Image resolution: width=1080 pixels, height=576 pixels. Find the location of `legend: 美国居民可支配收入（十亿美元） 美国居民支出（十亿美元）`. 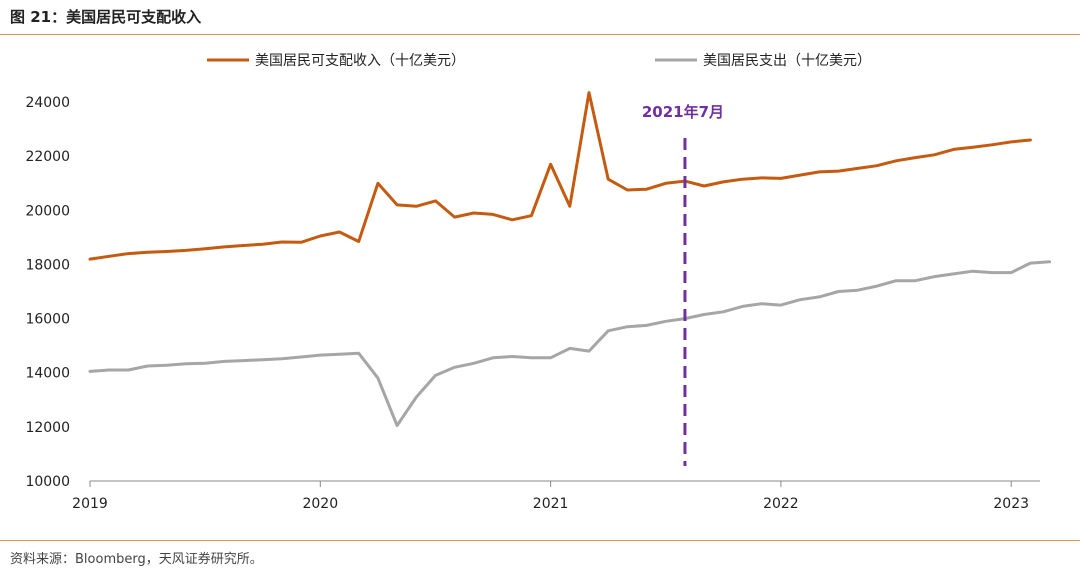

legend: 美国居民可支配收入（十亿美元） 美国居民支出（十亿美元） is located at coordinates (539, 61).